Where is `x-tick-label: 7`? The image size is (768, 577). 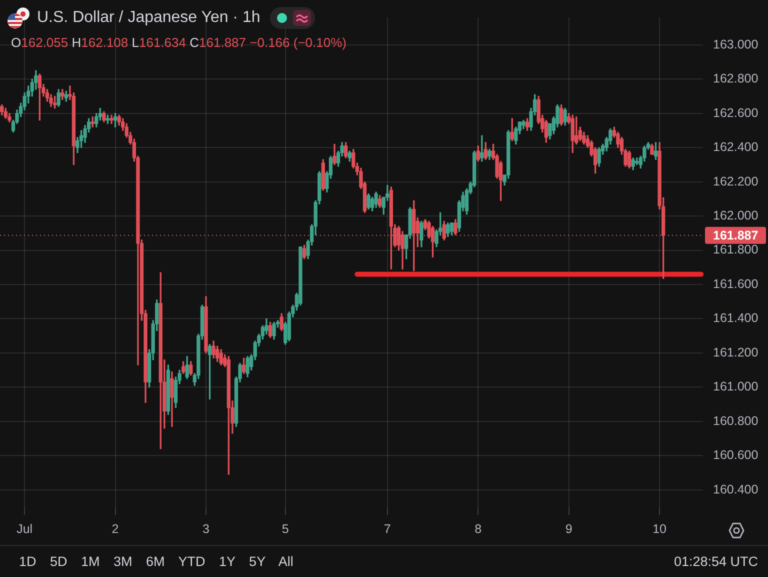 x-tick-label: 7 is located at coordinates (387, 529).